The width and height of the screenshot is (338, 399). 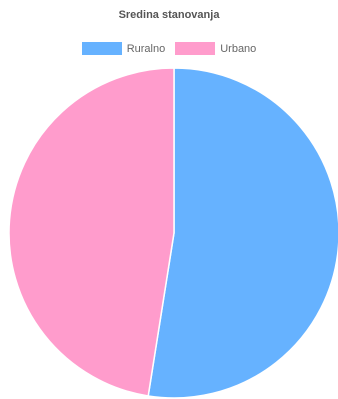 I want to click on legend-item-urbano: Urbano, so click(x=215, y=48).